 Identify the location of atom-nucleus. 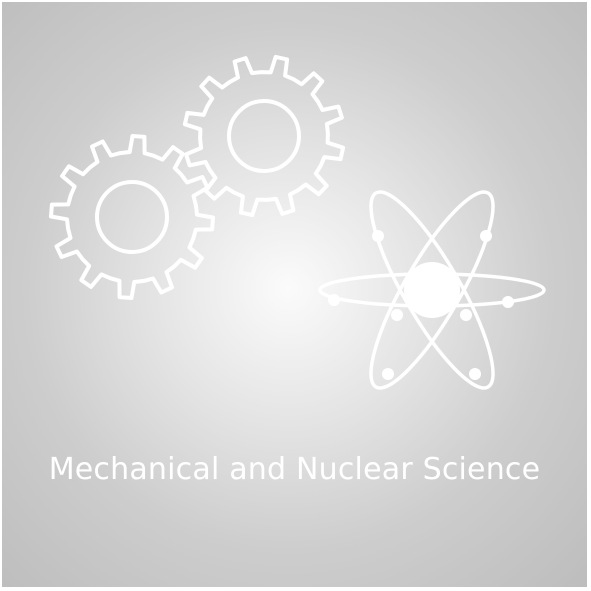
(432, 290).